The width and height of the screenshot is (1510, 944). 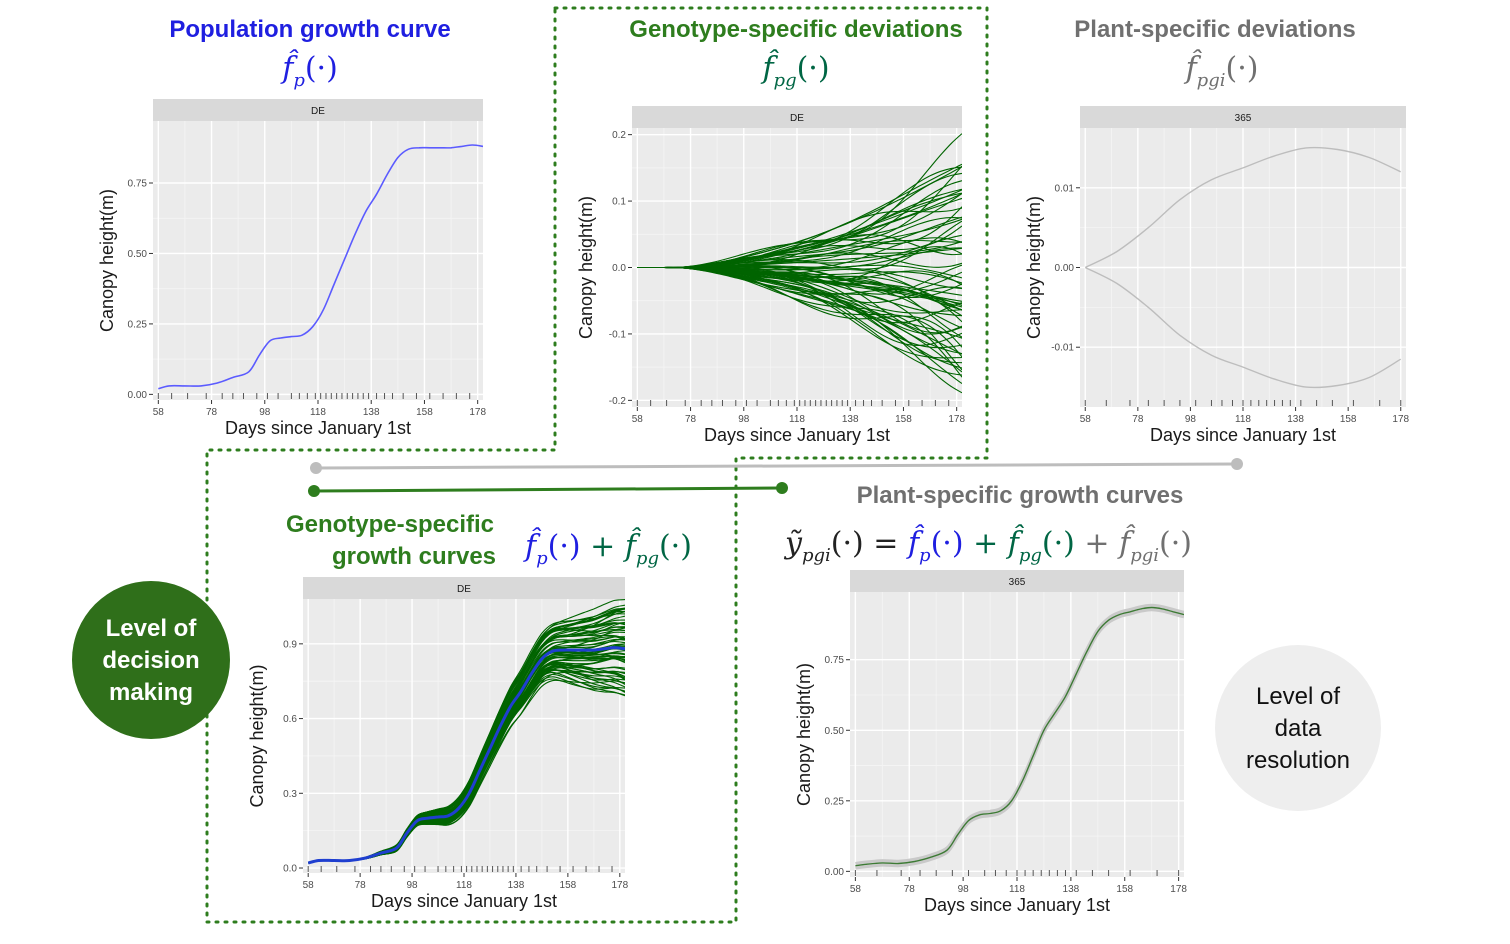 What do you see at coordinates (835, 660) in the screenshot?
I see `tick-label-y: 0.75` at bounding box center [835, 660].